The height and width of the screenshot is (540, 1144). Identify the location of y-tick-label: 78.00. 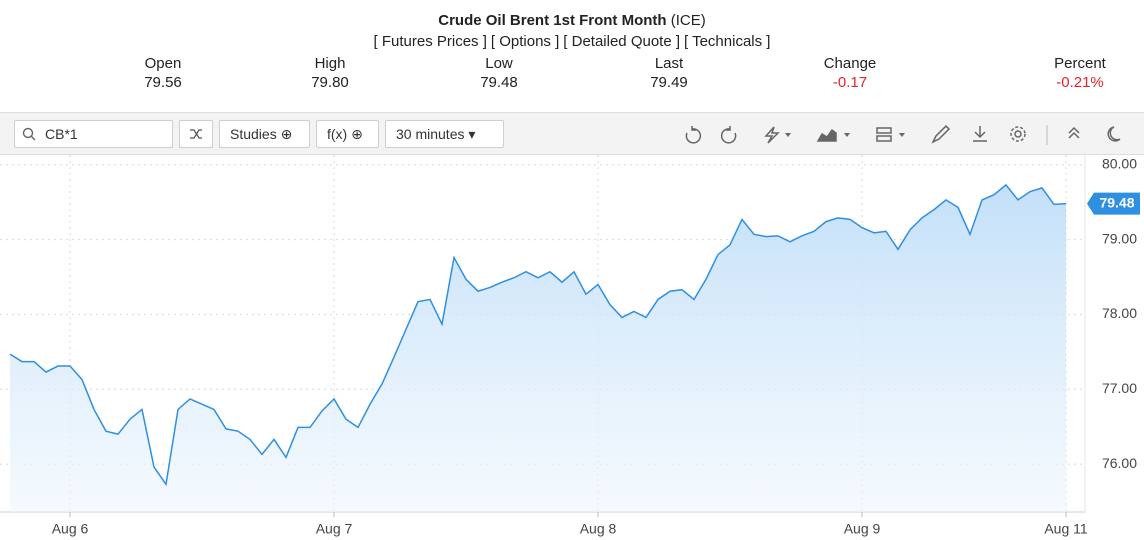
(1119, 313).